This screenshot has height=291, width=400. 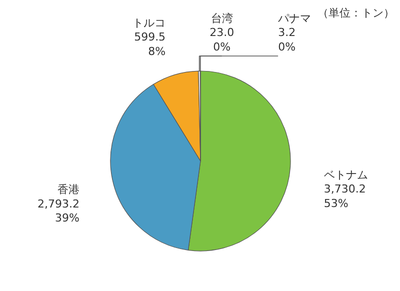 What do you see at coordinates (59, 211) in the screenshot?
I see `data-label: 2,793.2 39%` at bounding box center [59, 211].